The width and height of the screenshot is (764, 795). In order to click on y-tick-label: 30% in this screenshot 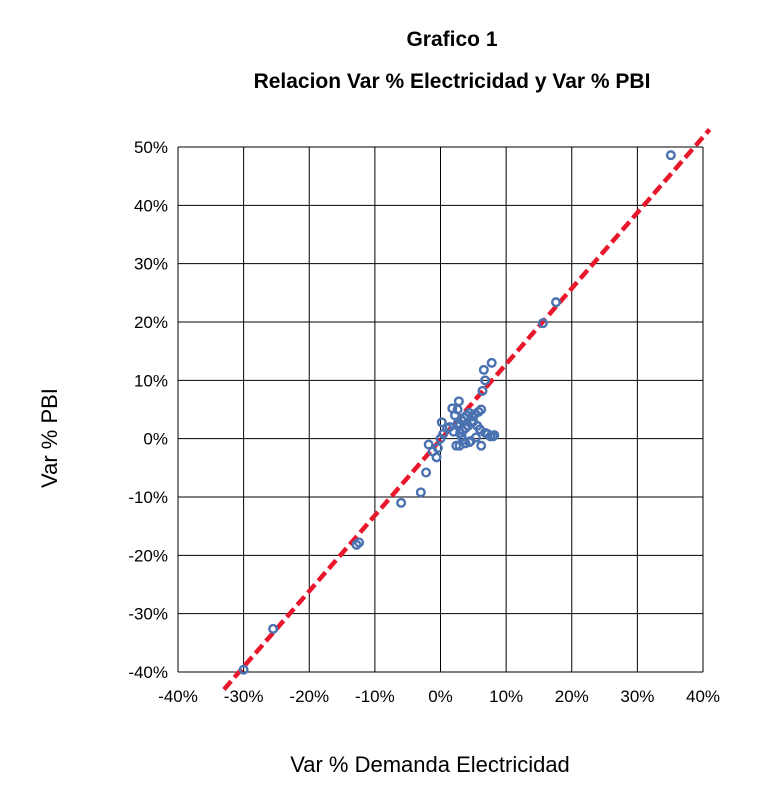, I will do `click(151, 264)`.